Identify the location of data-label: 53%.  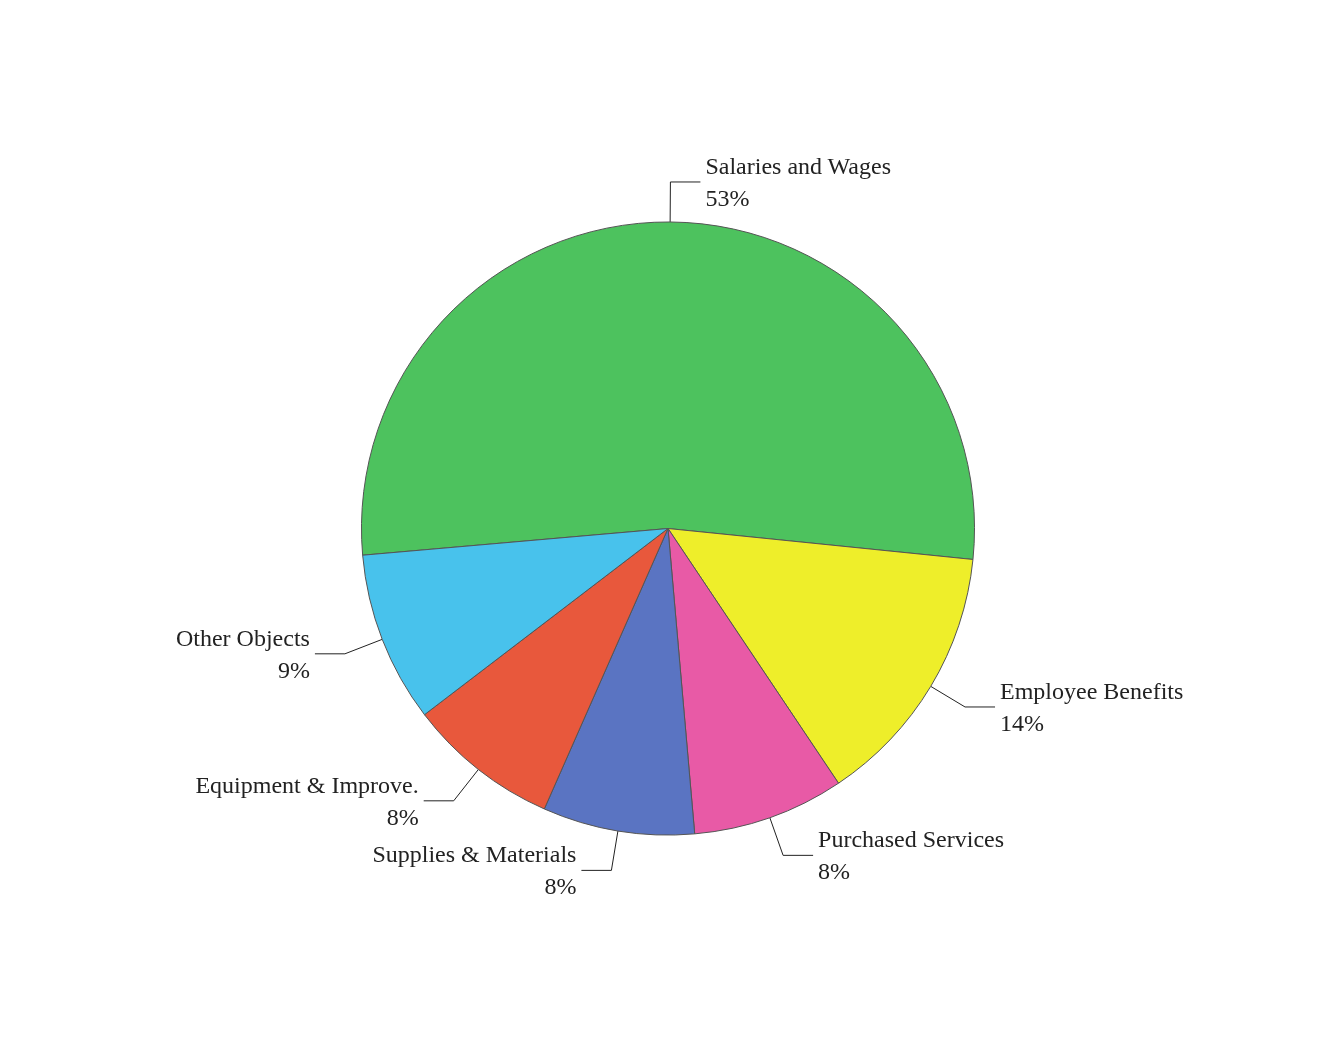
(727, 197).